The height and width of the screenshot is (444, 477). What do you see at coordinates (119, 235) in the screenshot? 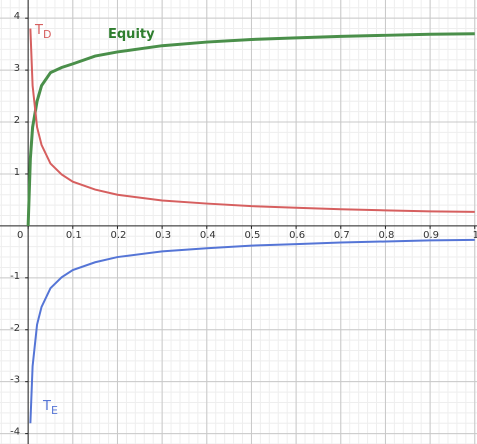
I see `x-tick-label: 0.2` at bounding box center [119, 235].